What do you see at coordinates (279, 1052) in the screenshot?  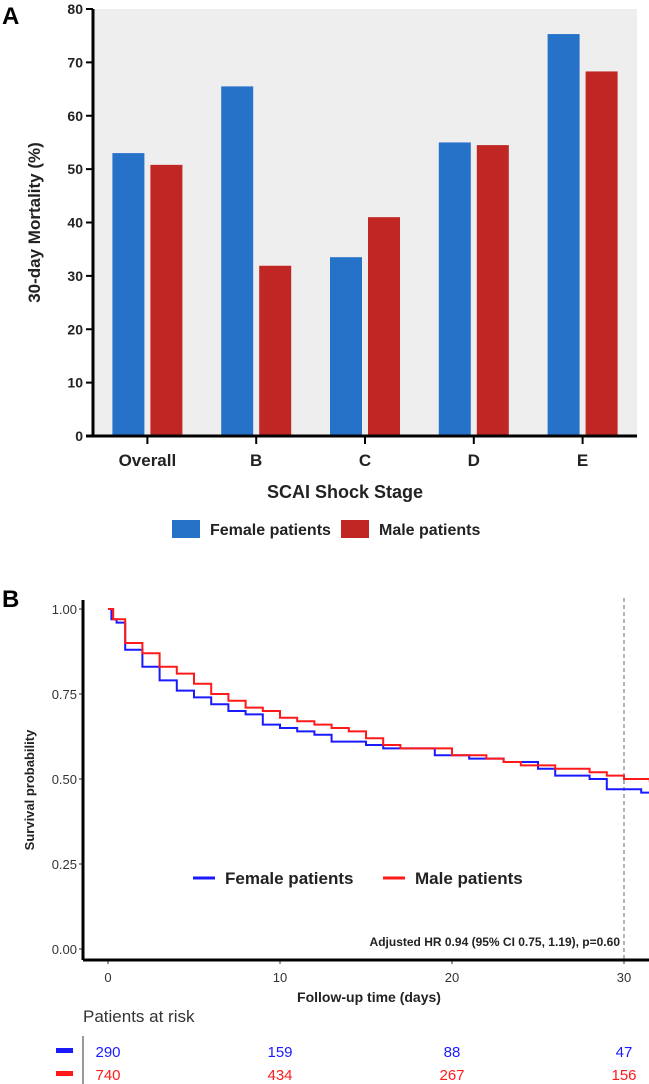 I see `risk-count: 159` at bounding box center [279, 1052].